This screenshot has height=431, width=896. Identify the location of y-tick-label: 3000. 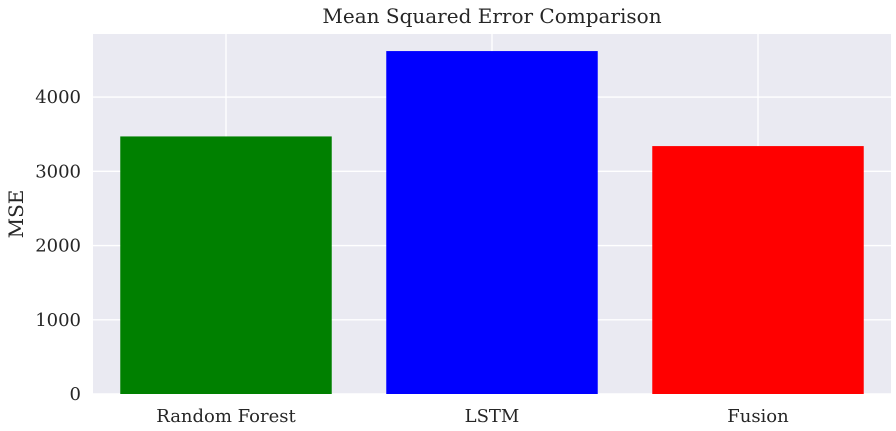
(58, 171).